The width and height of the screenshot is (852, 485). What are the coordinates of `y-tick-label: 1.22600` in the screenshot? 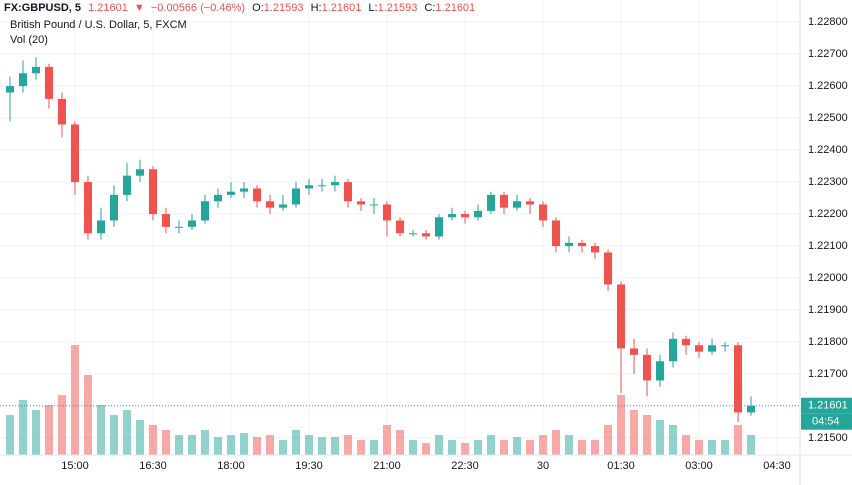 It's located at (828, 86).